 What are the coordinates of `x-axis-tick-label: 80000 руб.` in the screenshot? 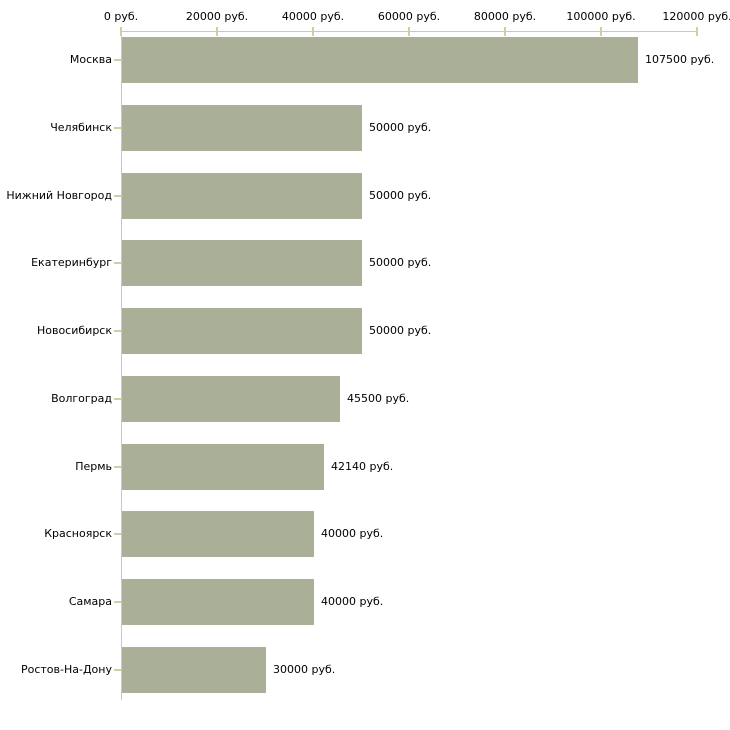 It's located at (505, 16).